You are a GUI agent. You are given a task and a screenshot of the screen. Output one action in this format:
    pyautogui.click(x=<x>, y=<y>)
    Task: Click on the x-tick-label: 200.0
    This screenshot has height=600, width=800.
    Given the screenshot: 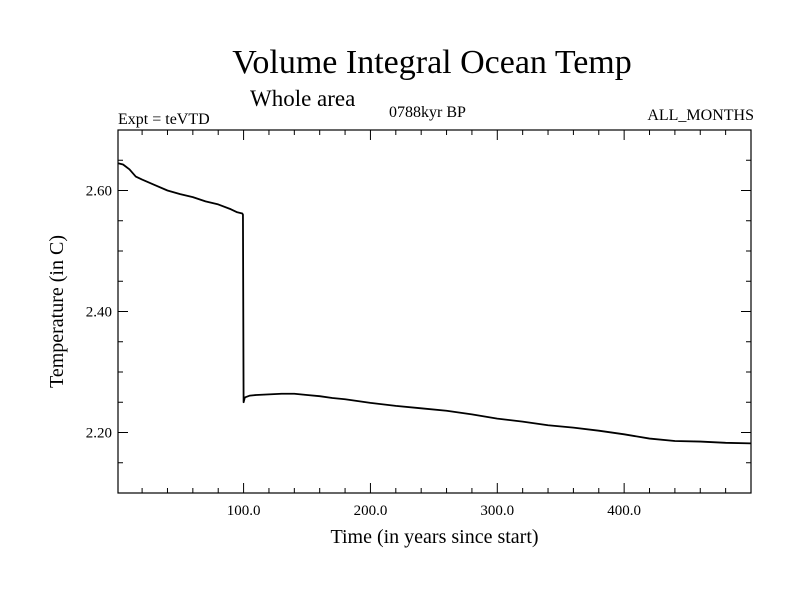 What is the action you would take?
    pyautogui.click(x=371, y=511)
    